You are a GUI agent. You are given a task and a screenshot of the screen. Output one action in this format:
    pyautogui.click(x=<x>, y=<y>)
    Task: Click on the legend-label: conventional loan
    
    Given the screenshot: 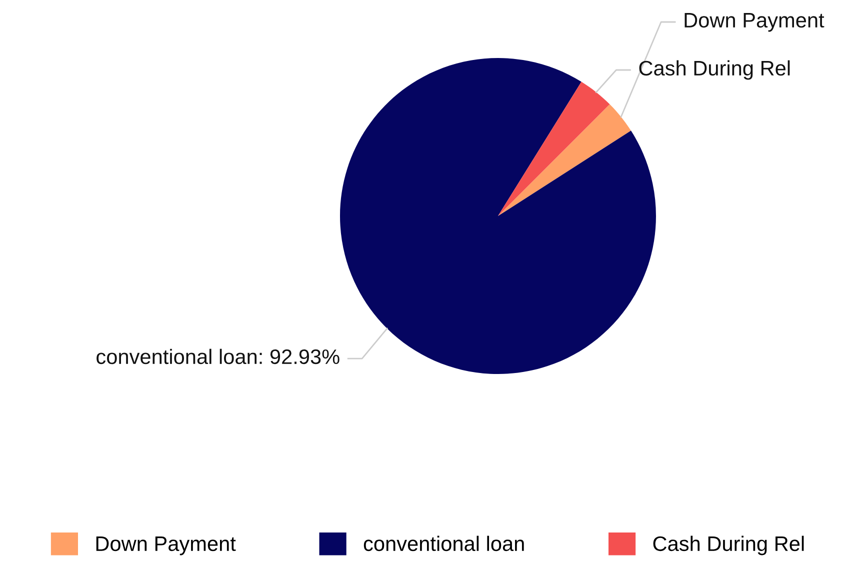 What is the action you would take?
    pyautogui.click(x=444, y=544)
    